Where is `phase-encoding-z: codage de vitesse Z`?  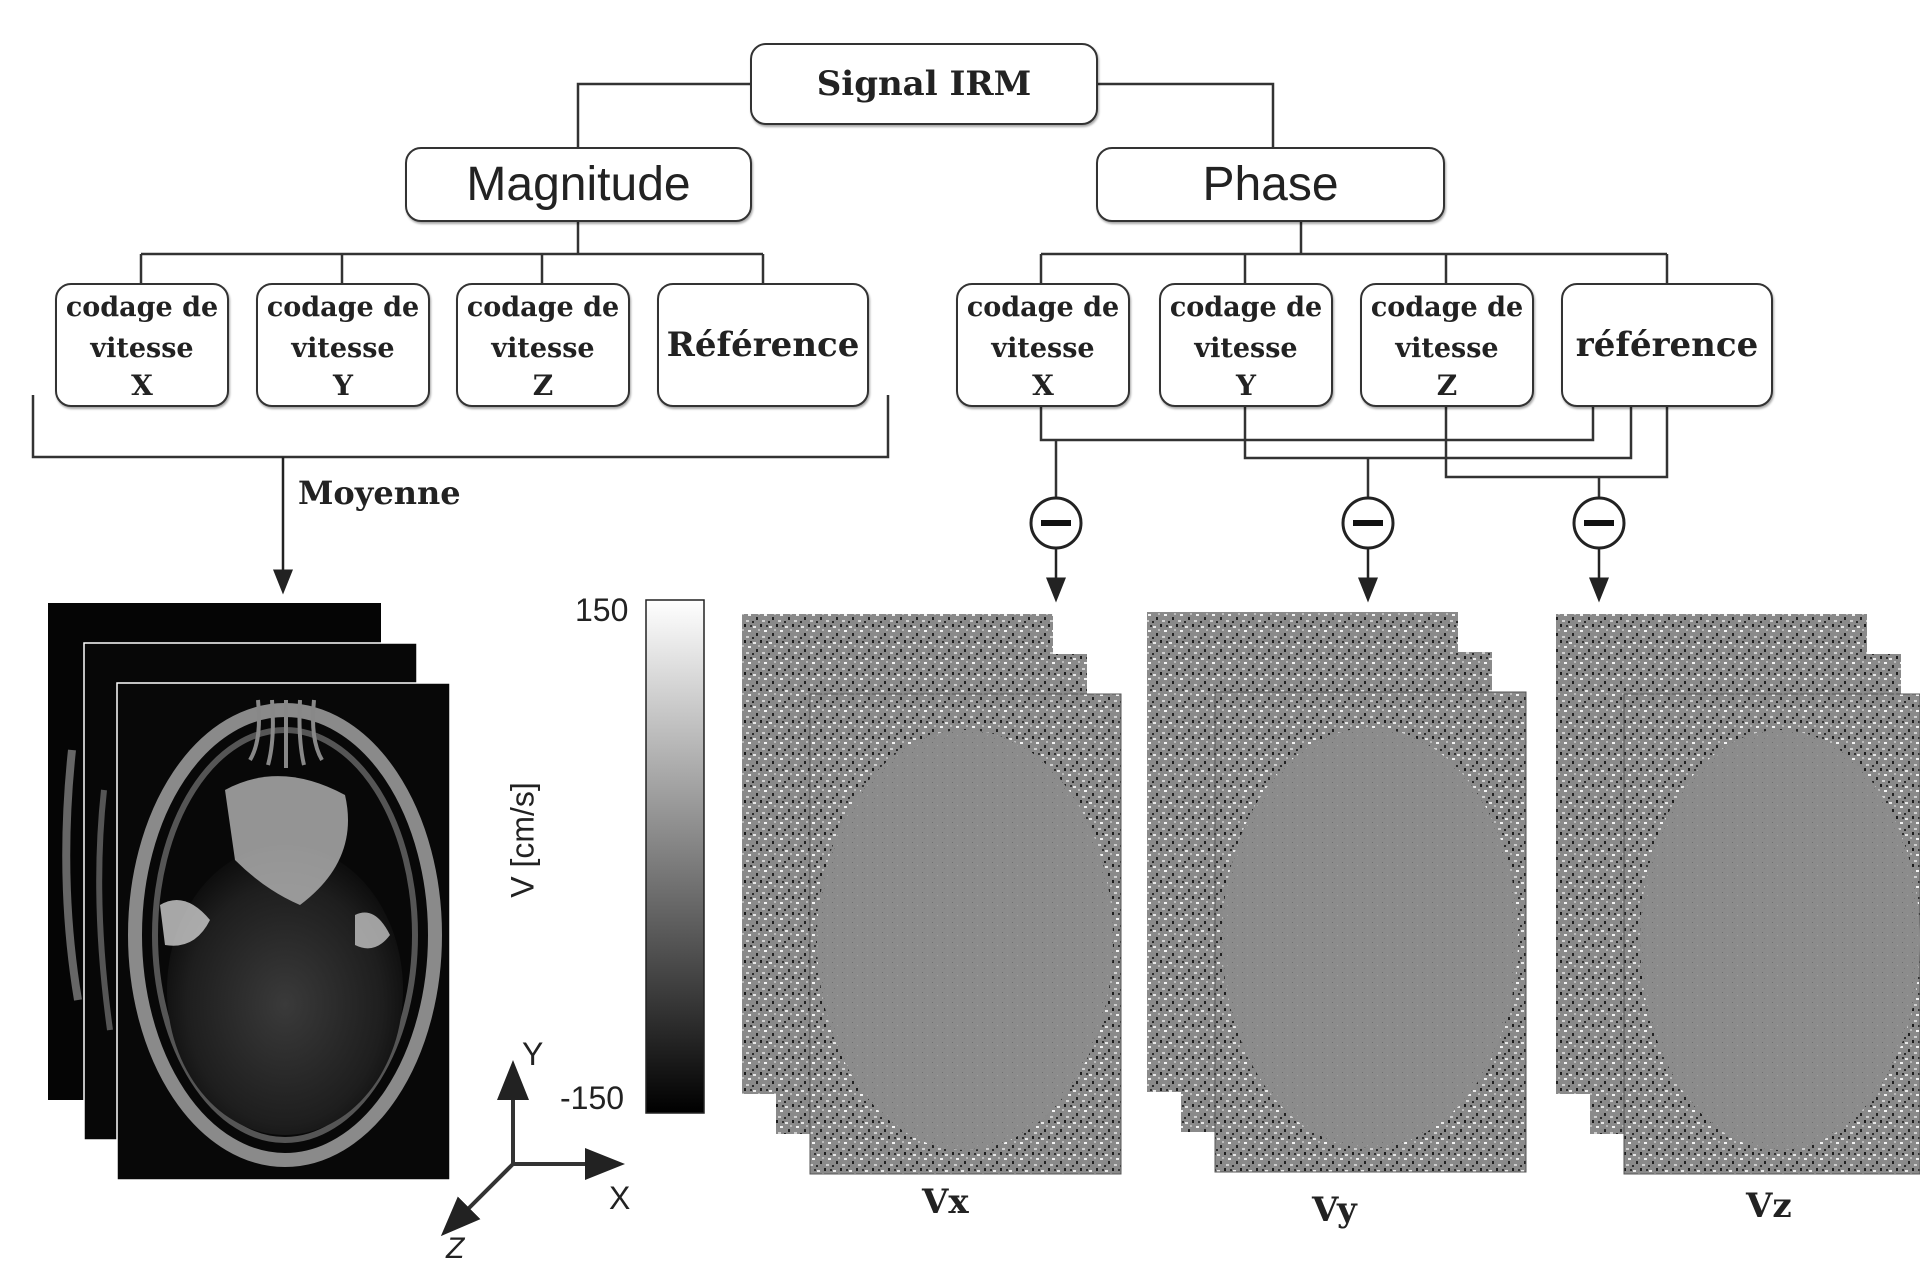
phase-encoding-z: codage de vitesse Z is located at coordinates (1447, 345).